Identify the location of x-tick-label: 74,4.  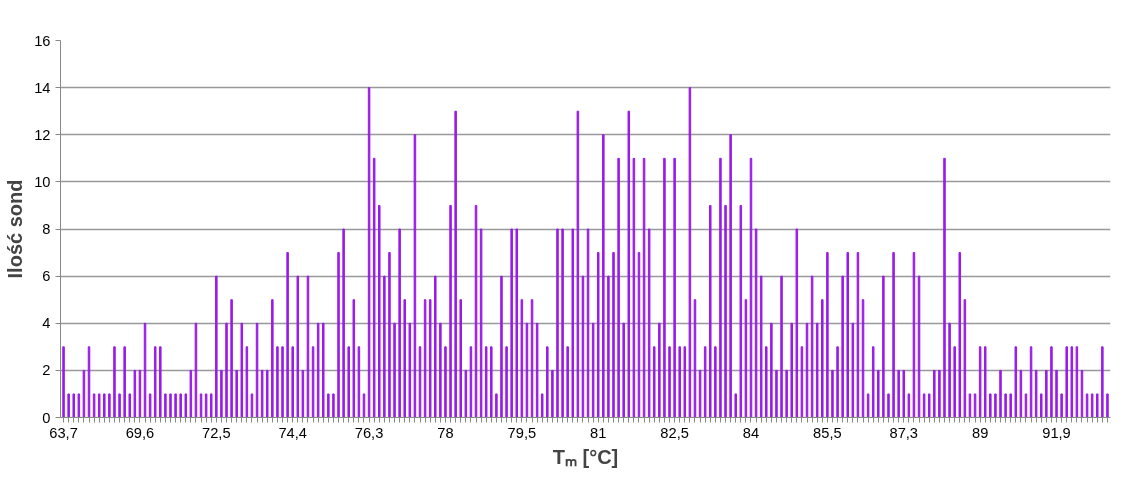
(292, 432).